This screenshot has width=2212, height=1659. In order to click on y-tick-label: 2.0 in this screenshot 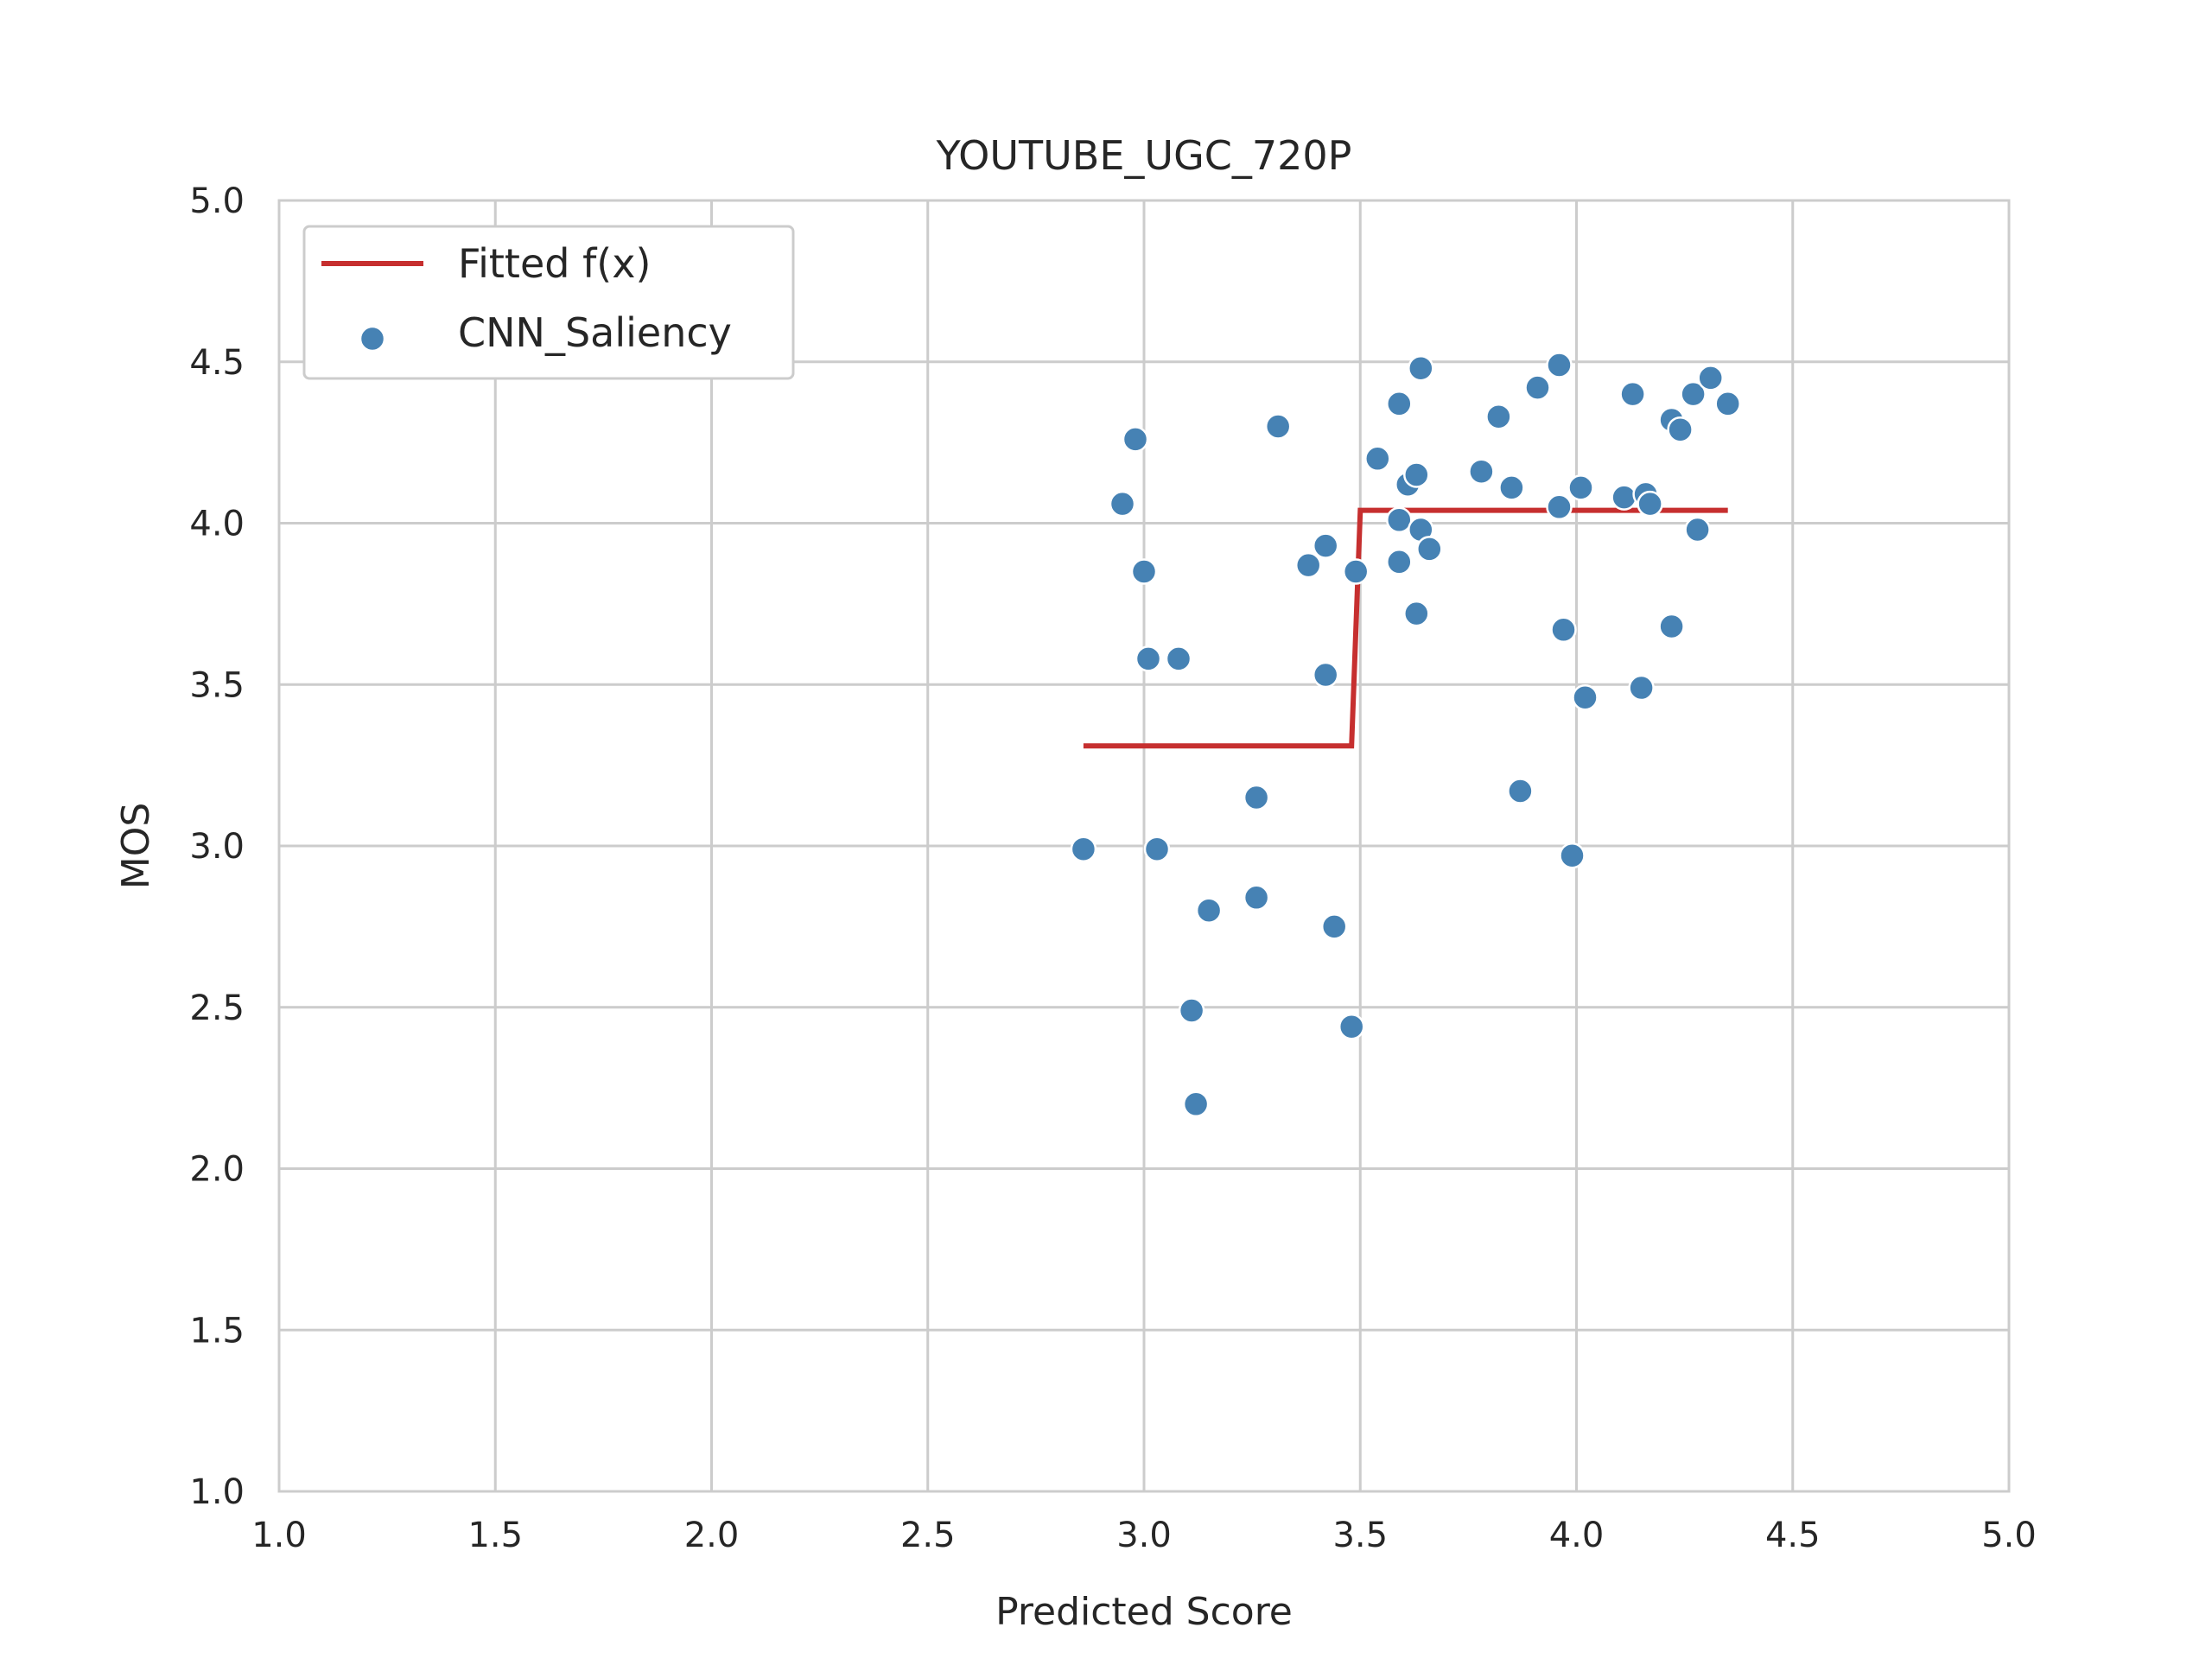, I will do `click(217, 1170)`.